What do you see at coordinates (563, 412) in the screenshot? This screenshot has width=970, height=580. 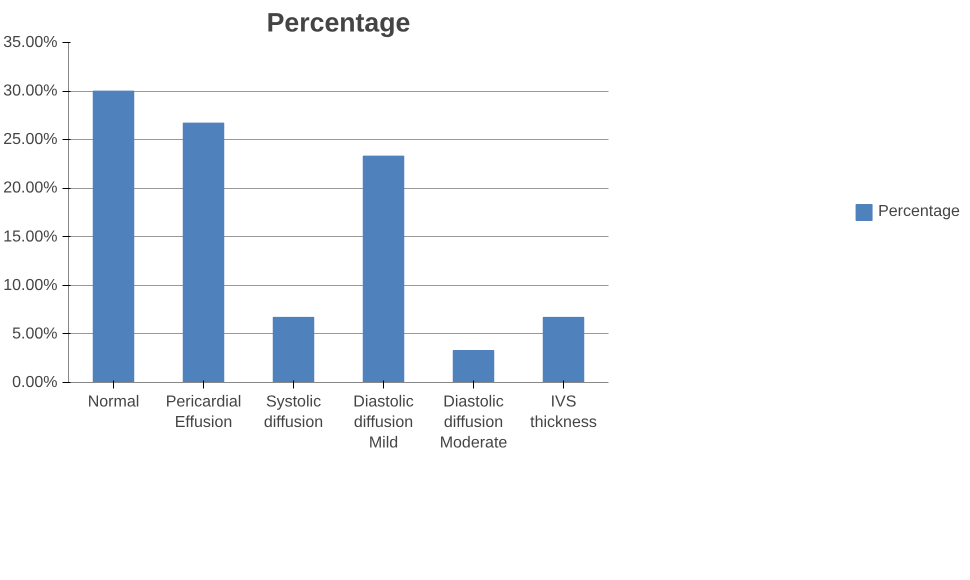 I see `x-tick-label: IVS thickness` at bounding box center [563, 412].